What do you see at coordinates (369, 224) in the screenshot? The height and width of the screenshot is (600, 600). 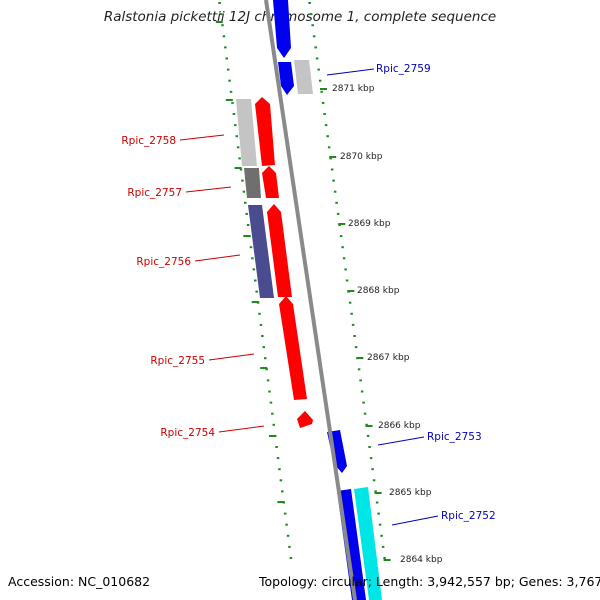 I see `scale-label: 2869 kbp` at bounding box center [369, 224].